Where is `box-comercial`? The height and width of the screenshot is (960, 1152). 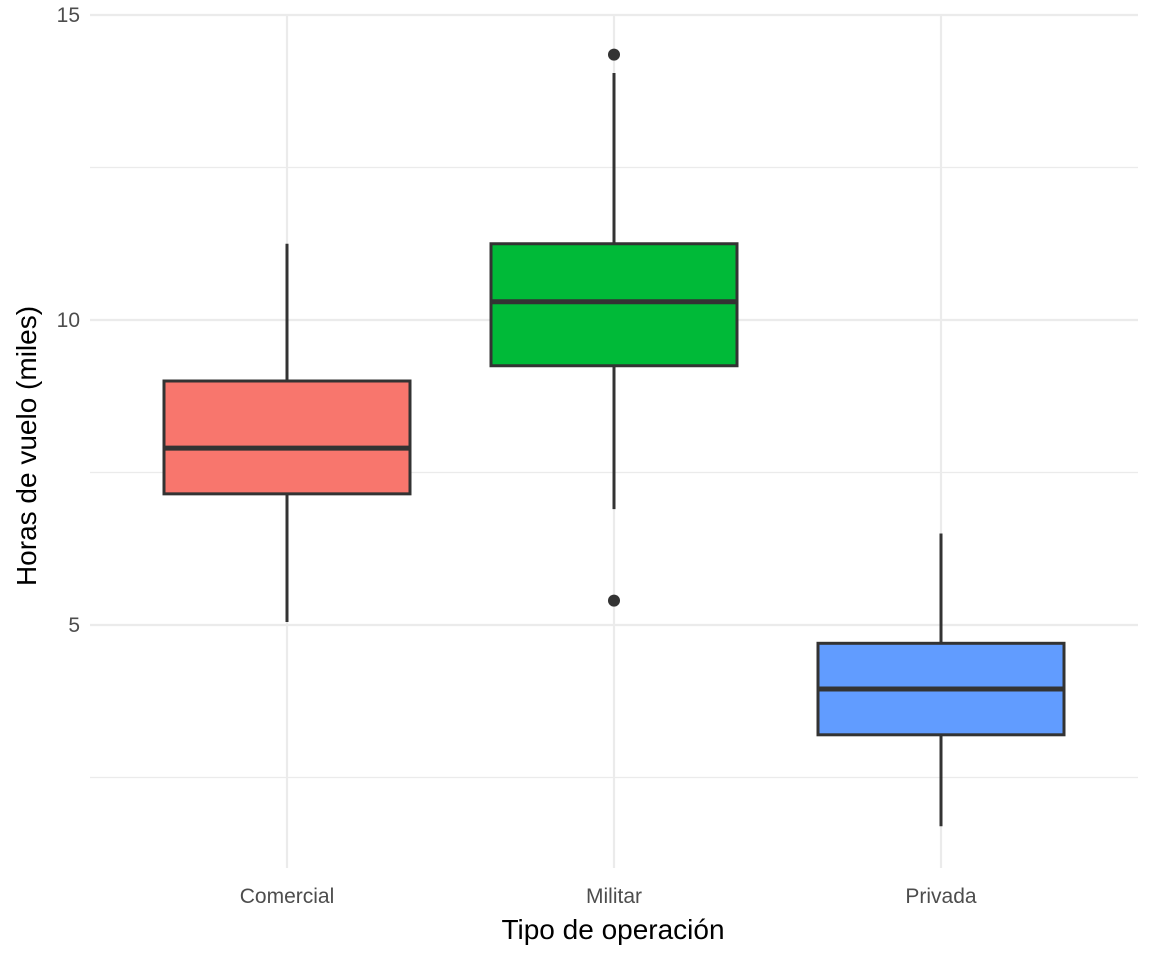 box-comercial is located at coordinates (287, 432).